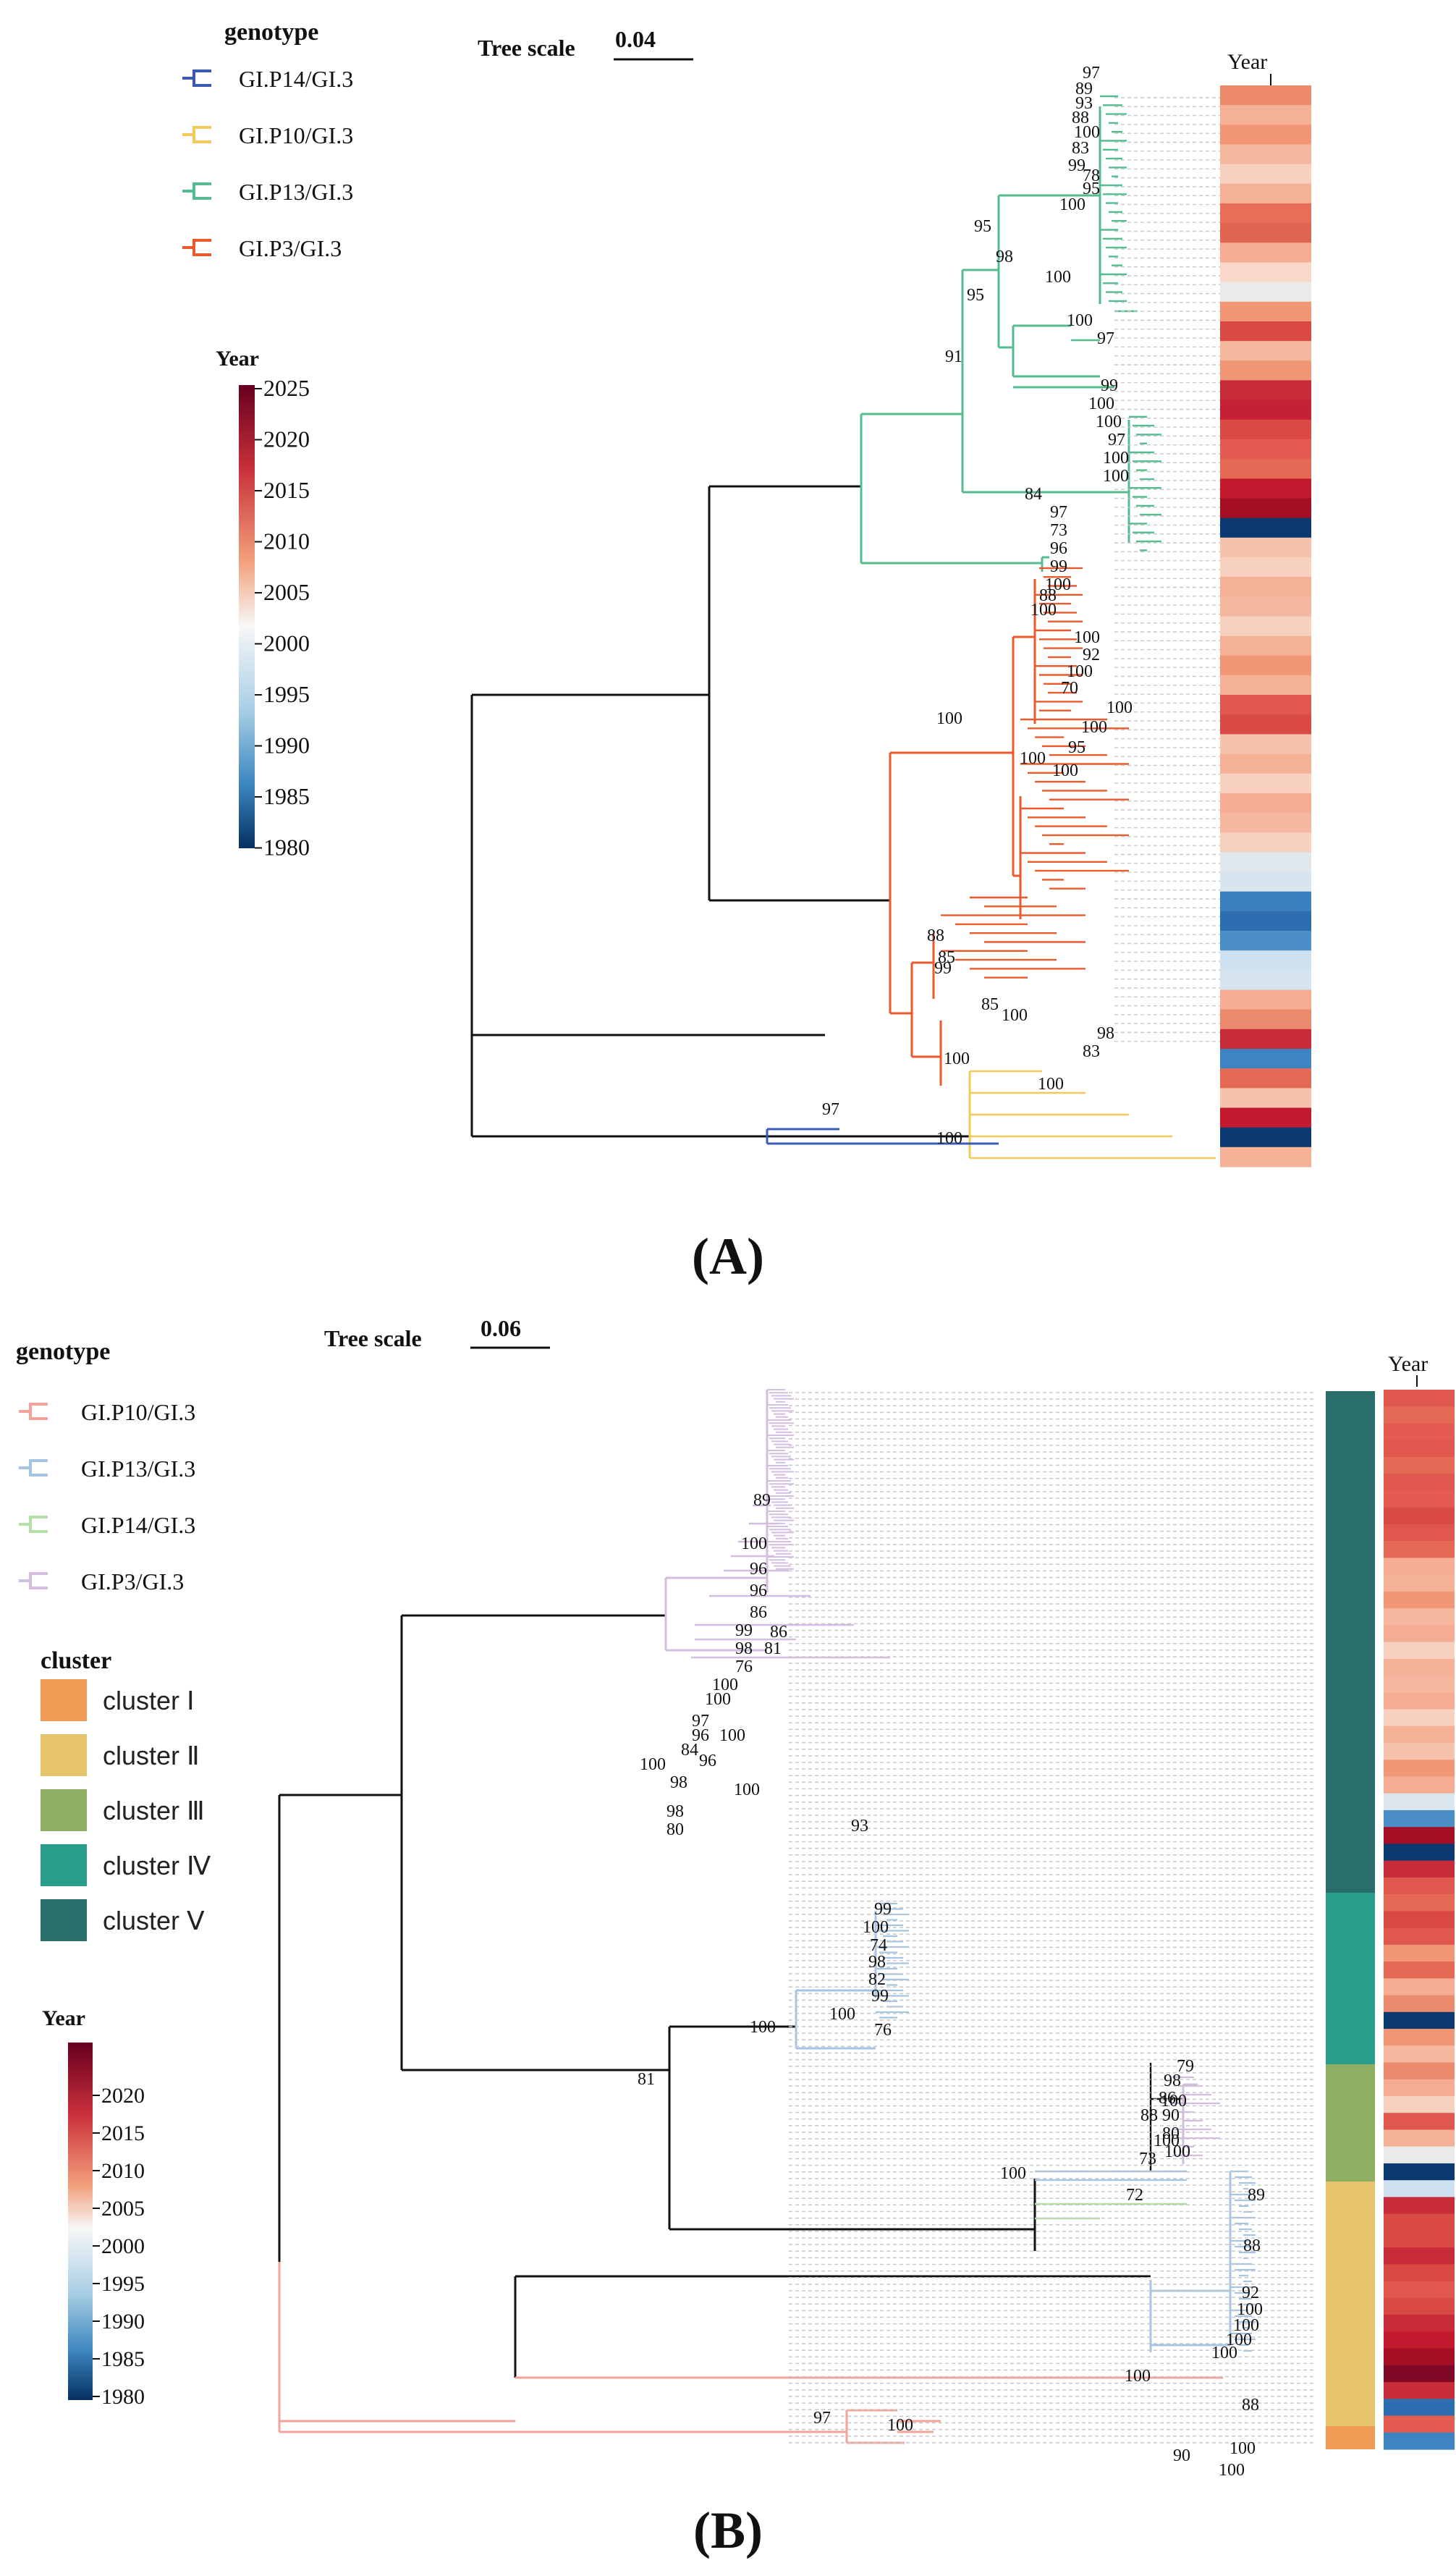 This screenshot has width=1456, height=2568. I want to click on tree-scale-value-b: 0.06, so click(501, 1328).